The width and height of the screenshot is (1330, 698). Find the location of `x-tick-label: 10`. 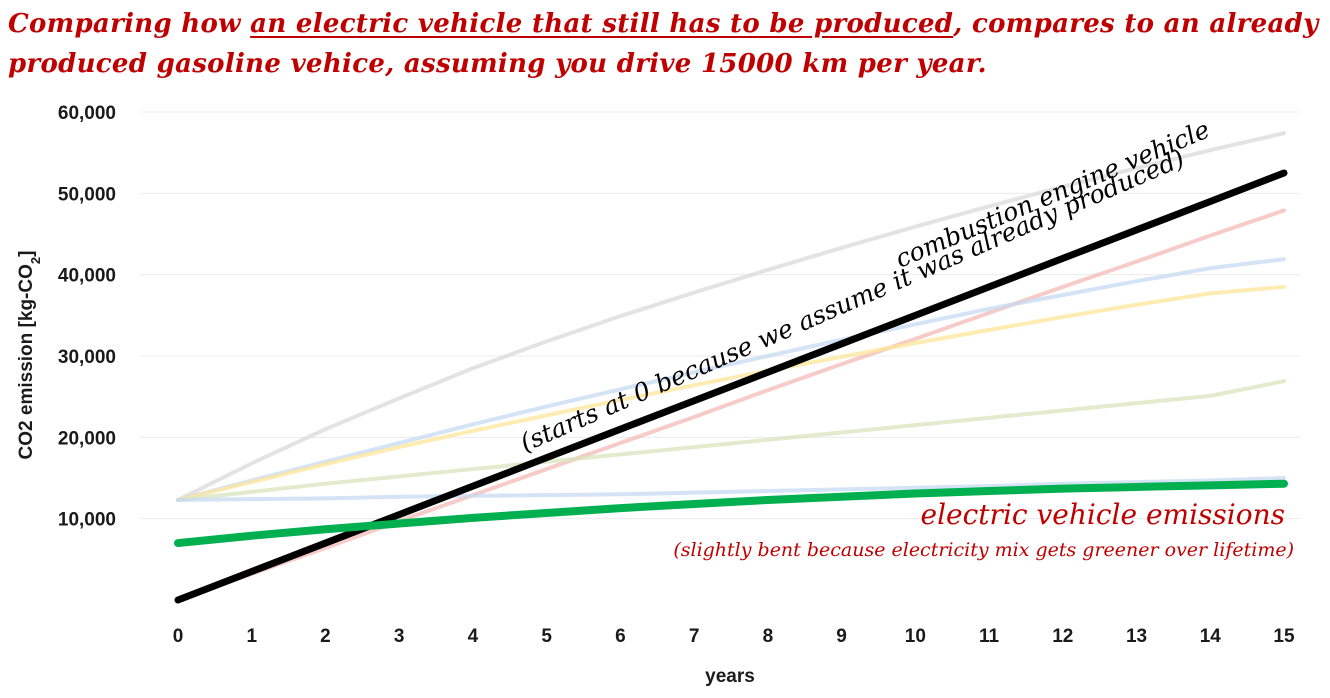

x-tick-label: 10 is located at coordinates (915, 636).